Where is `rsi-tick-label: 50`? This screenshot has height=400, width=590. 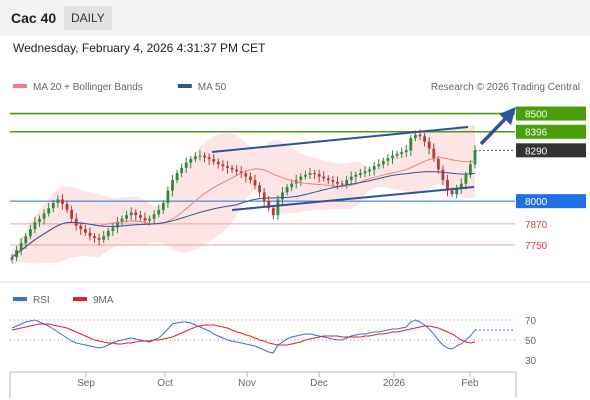 rsi-tick-label: 50 is located at coordinates (531, 341).